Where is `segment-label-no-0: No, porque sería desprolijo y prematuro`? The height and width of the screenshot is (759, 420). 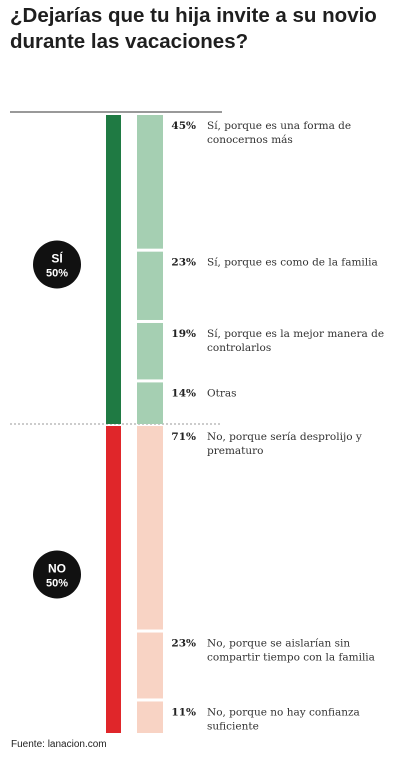
segment-label-no-0: No, porque sería desprolijo y prematuro is located at coordinates (284, 444).